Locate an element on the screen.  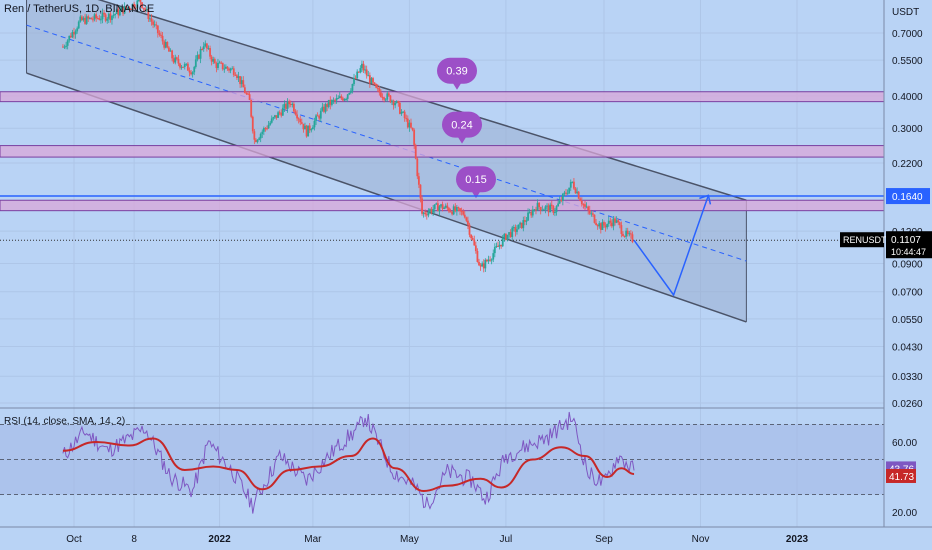
price-scale-unit: USDT is located at coordinates (905, 12).